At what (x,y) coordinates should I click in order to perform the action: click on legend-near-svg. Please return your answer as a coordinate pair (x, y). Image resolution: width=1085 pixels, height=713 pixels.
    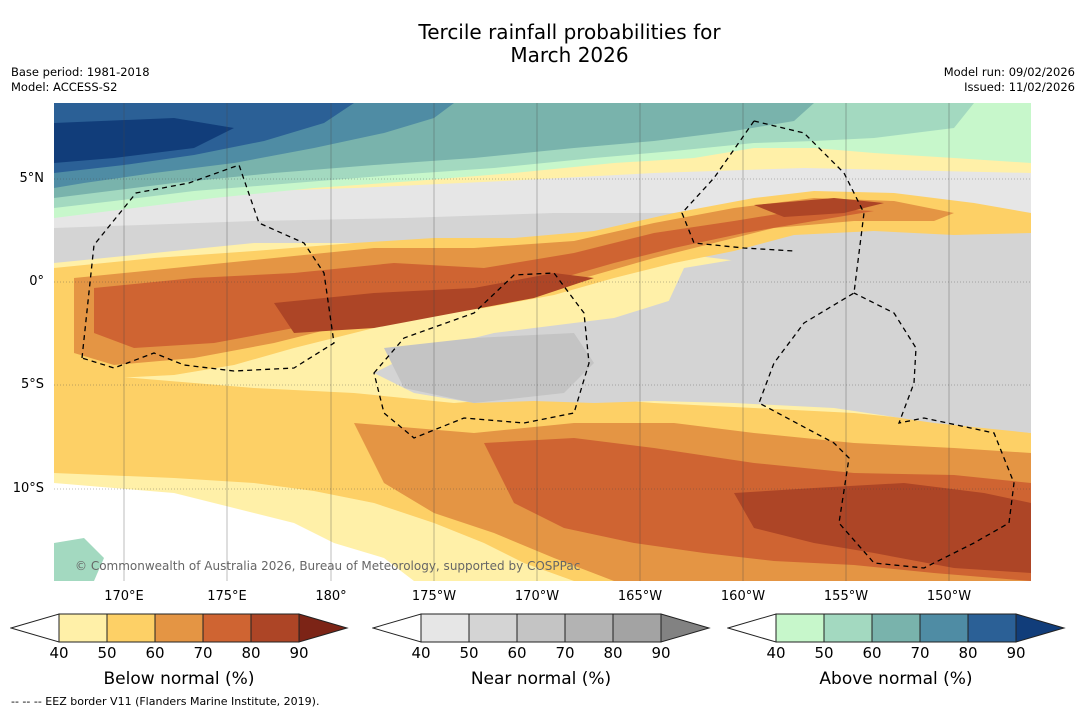
    Looking at the image, I should click on (541, 628).